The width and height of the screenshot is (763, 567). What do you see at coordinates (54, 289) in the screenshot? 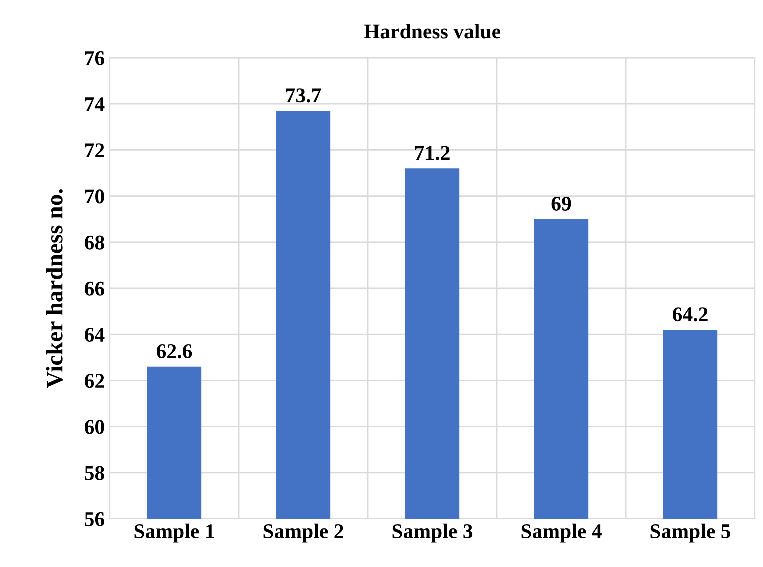
I see `y-axis-title: Vicker hardness no.` at bounding box center [54, 289].